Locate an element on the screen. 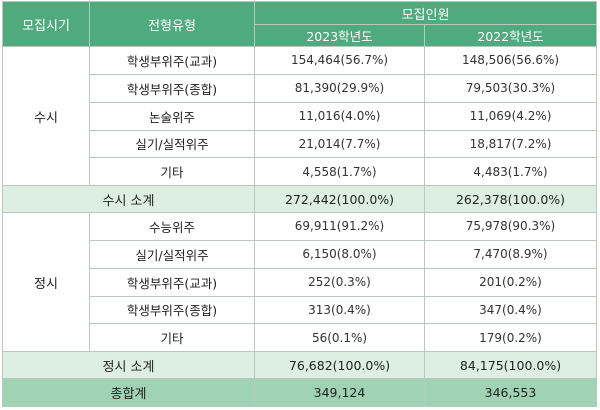 The width and height of the screenshot is (600, 410). value-2023: 69,911(91.2%) is located at coordinates (339, 226).